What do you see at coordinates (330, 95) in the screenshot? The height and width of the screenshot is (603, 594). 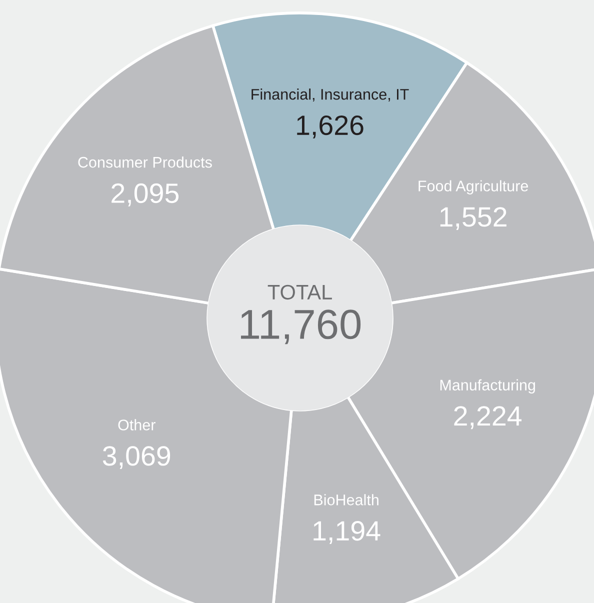 I see `slice-label: Financial, Insurance, IT` at bounding box center [330, 95].